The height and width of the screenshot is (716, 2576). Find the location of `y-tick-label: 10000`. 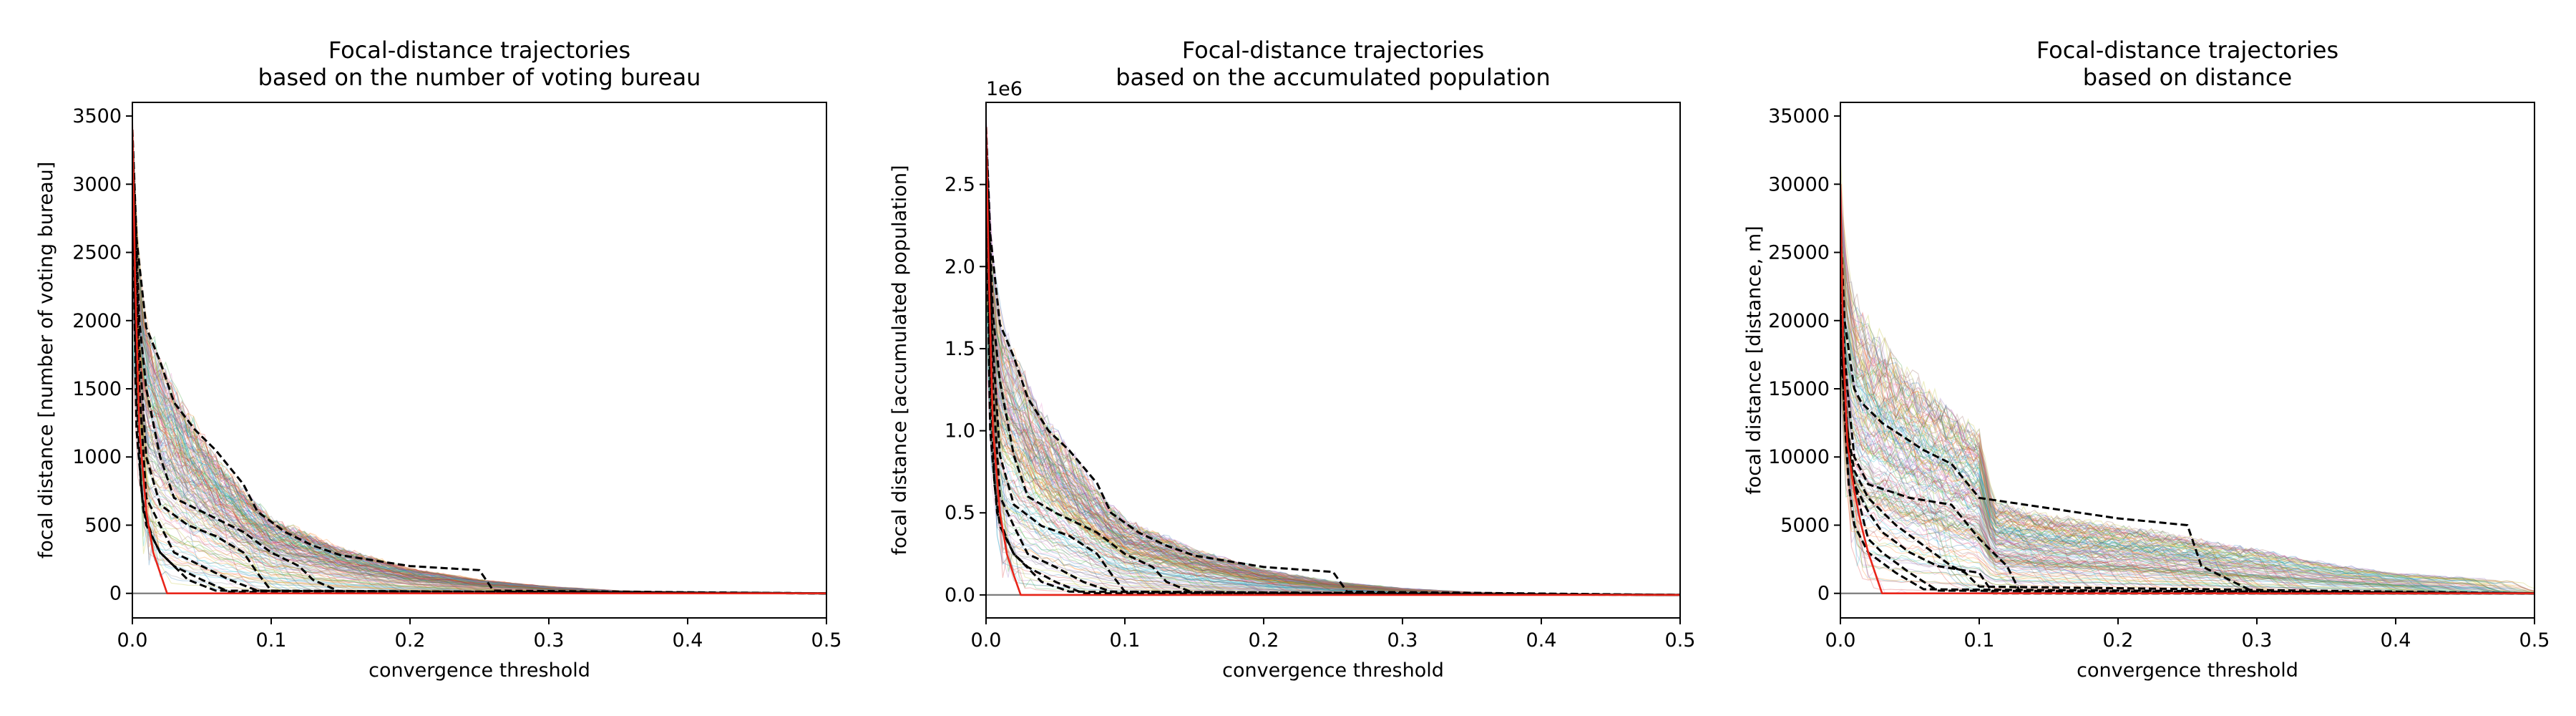

y-tick-label: 10000 is located at coordinates (1799, 457).